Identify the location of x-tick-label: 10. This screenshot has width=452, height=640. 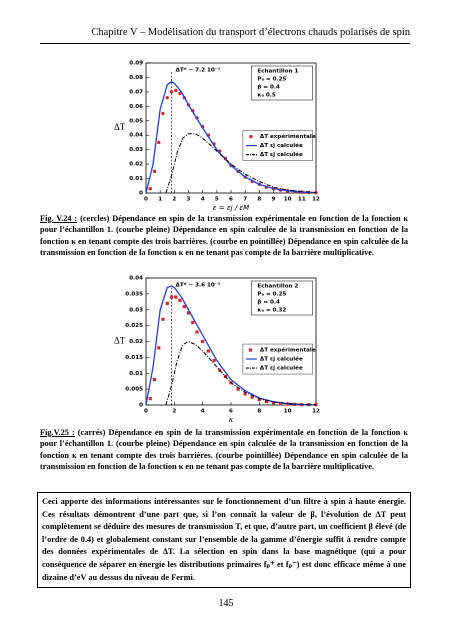
(288, 200).